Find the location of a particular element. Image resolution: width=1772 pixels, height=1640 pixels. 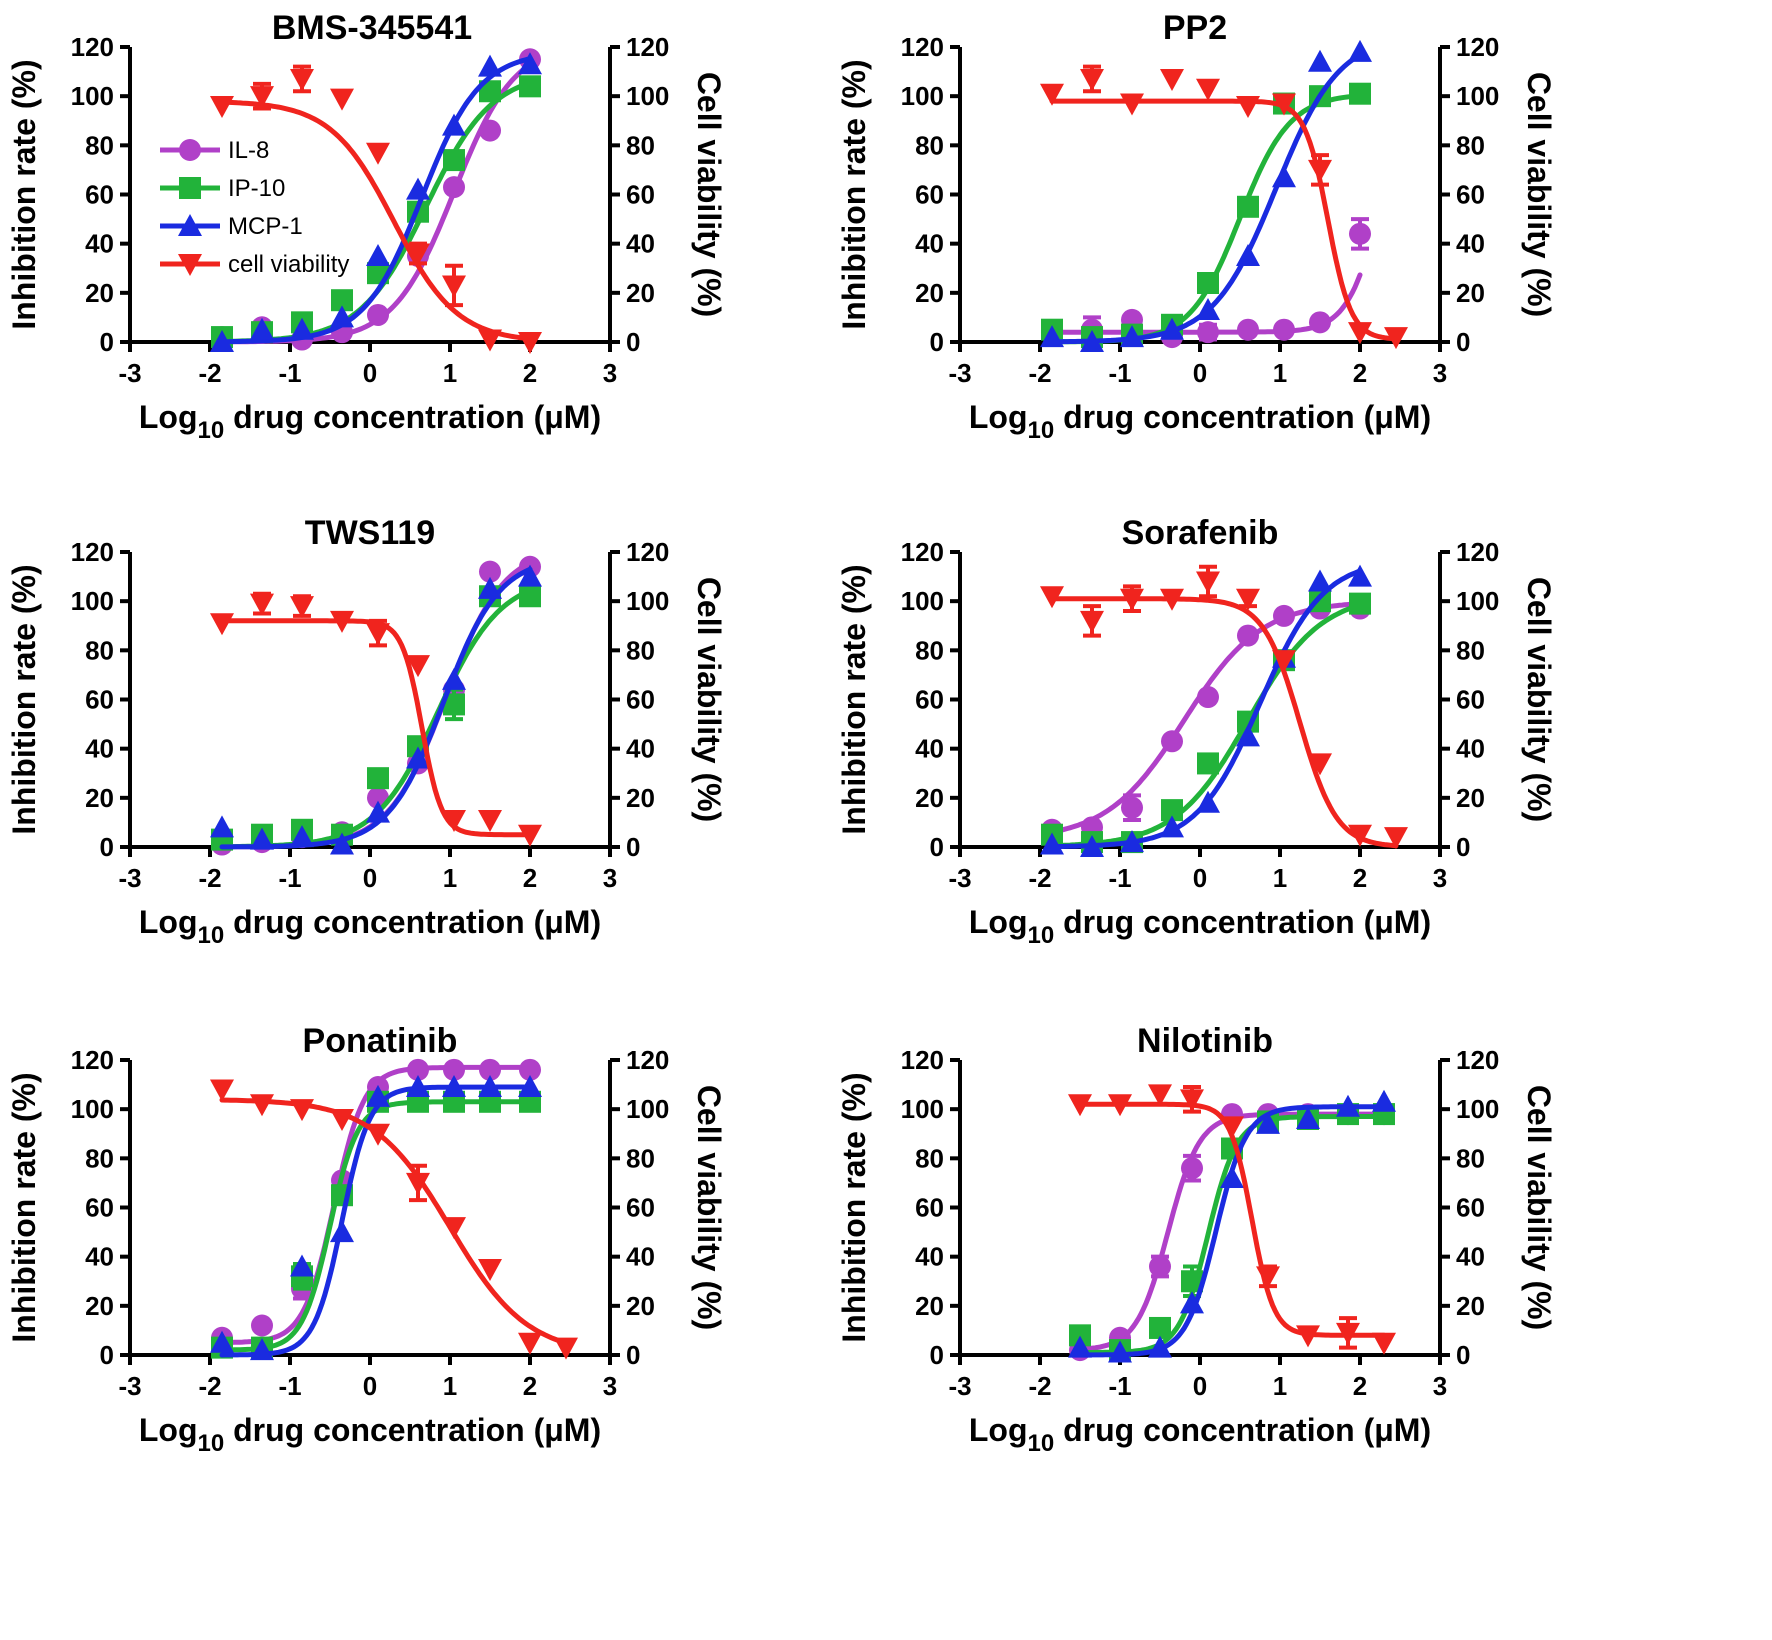

legend-label: IL-8 is located at coordinates (248, 150).